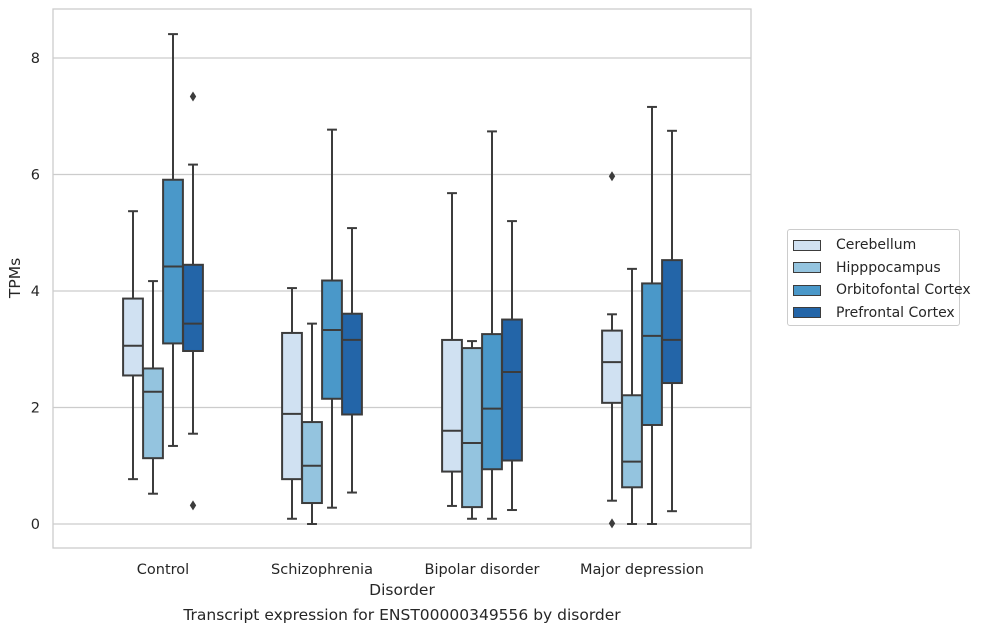  What do you see at coordinates (888, 267) in the screenshot?
I see `legend-label-hippocampus: Hipppocampus` at bounding box center [888, 267].